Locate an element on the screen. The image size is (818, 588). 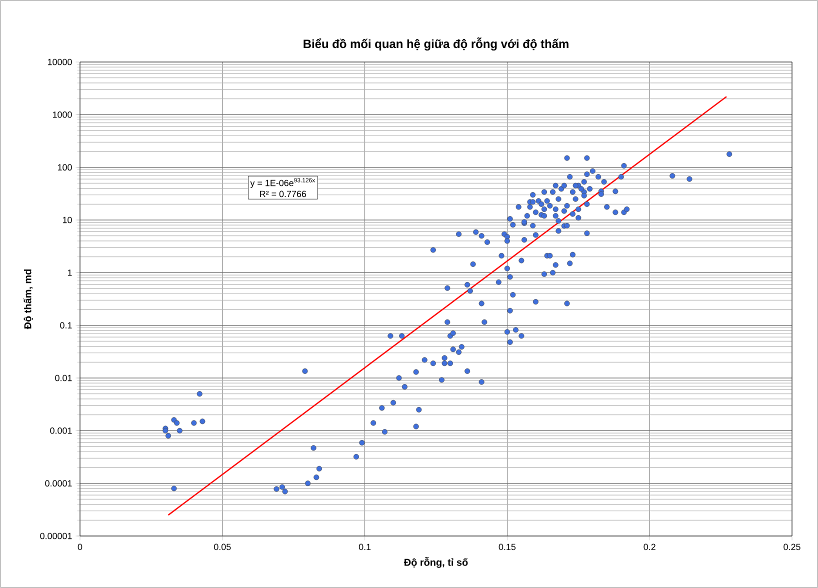
y-tick-label: 0.00001 is located at coordinates (56, 536).